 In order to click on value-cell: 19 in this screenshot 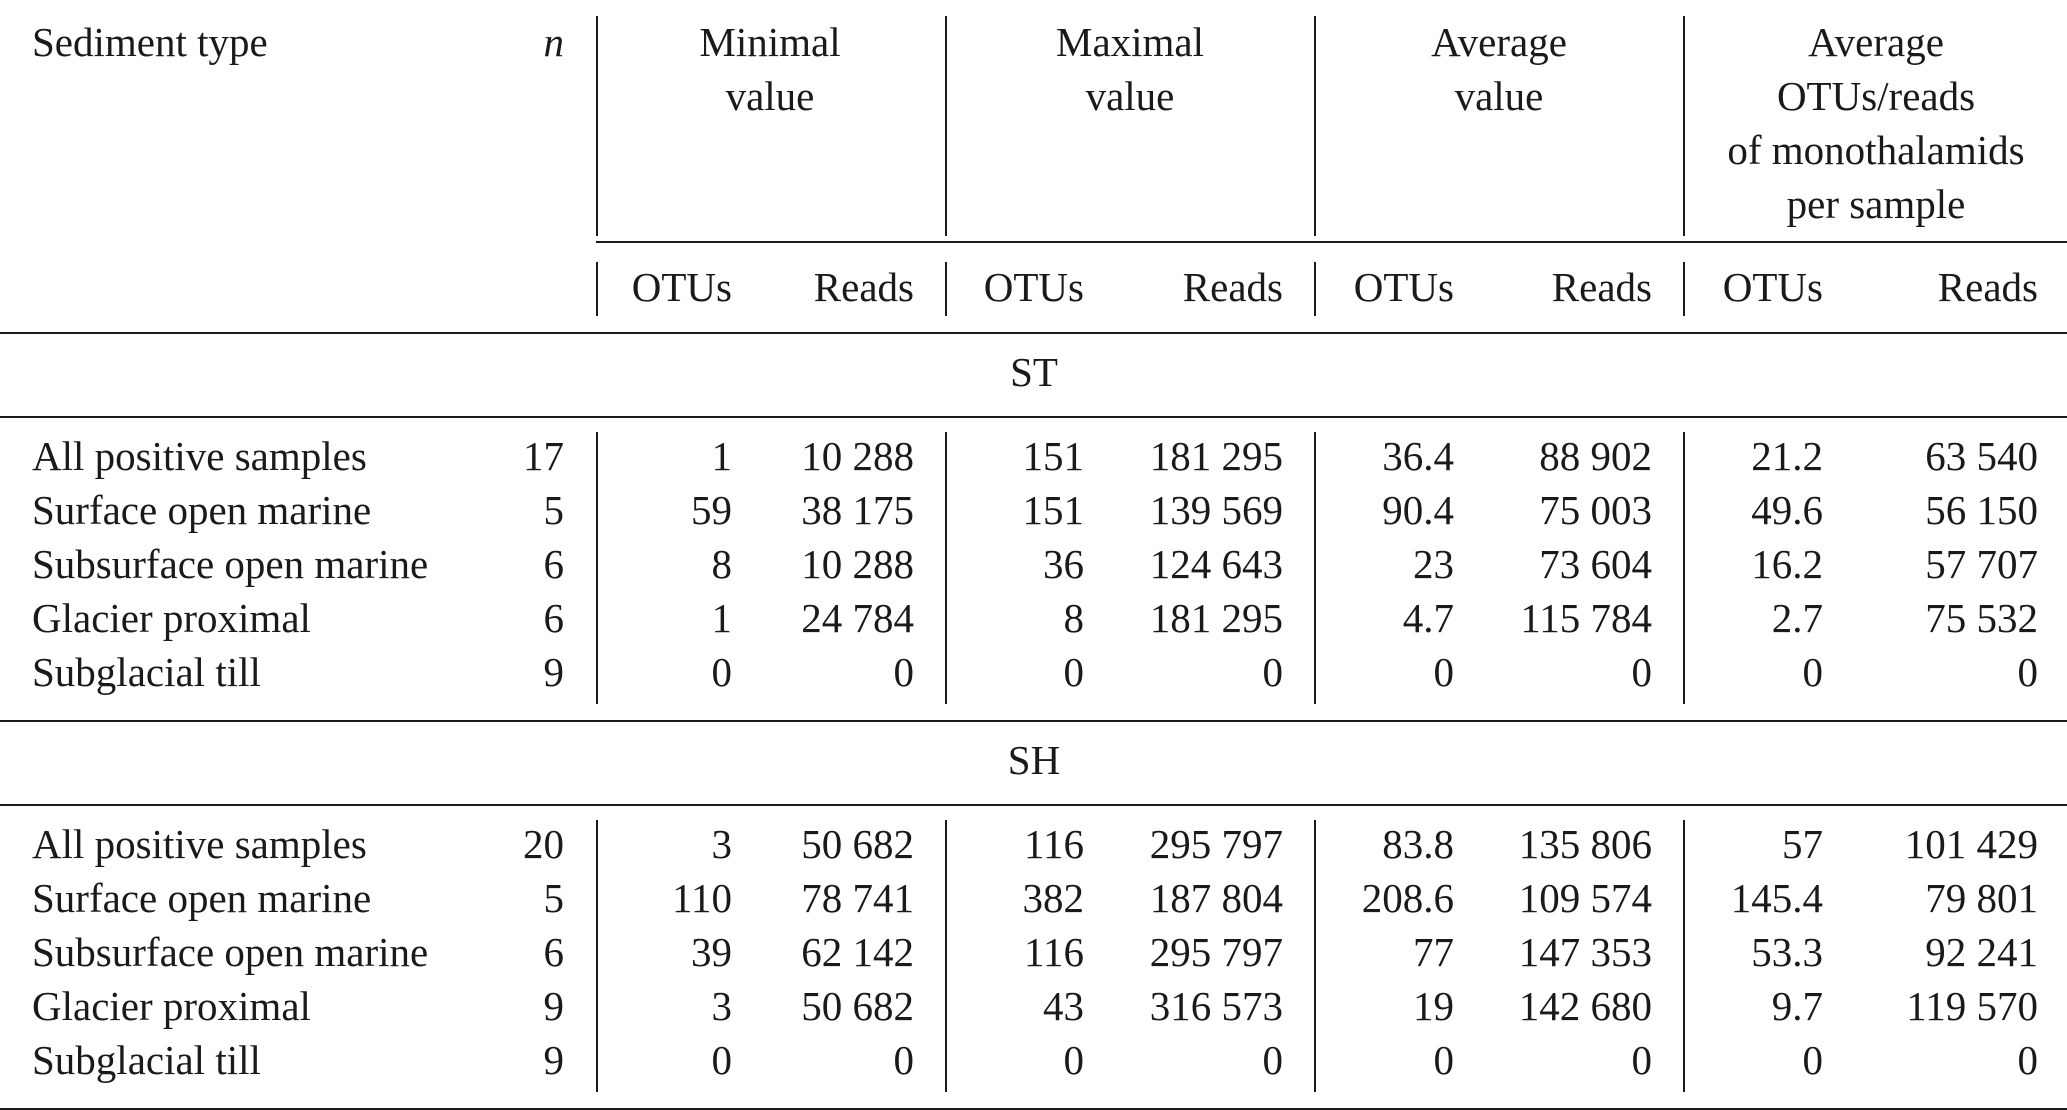, I will do `click(1433, 1006)`.